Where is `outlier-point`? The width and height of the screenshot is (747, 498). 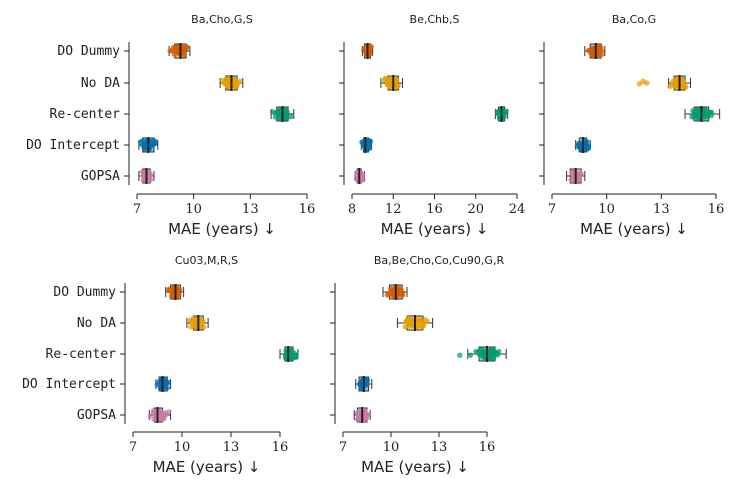 outlier-point is located at coordinates (646, 83).